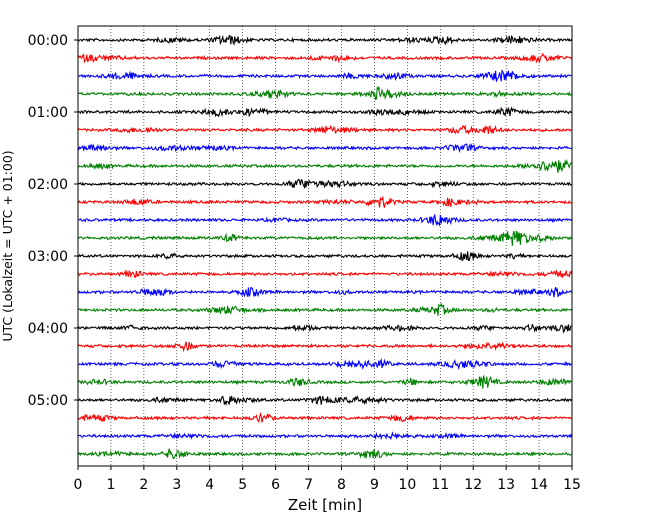 The width and height of the screenshot is (650, 520). Describe the element at coordinates (48, 185) in the screenshot. I see `y-tick-label: 02:00` at that location.